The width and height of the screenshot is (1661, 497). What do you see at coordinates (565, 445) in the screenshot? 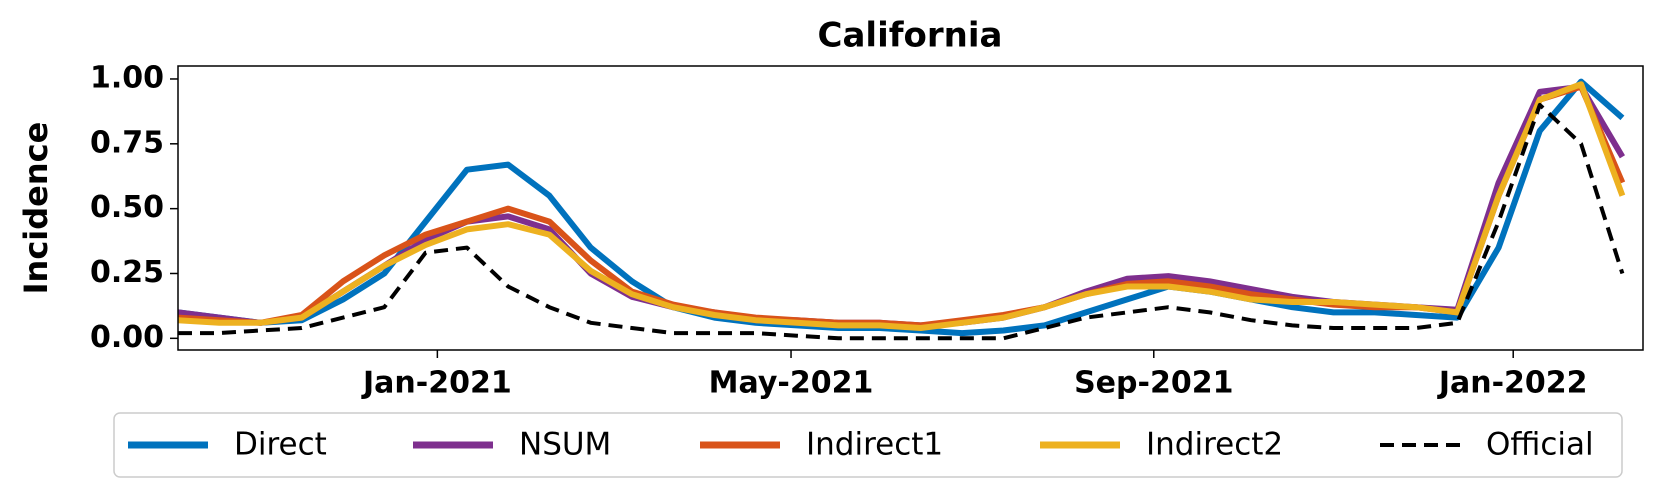
I see `legend-label: NSUM` at bounding box center [565, 445].